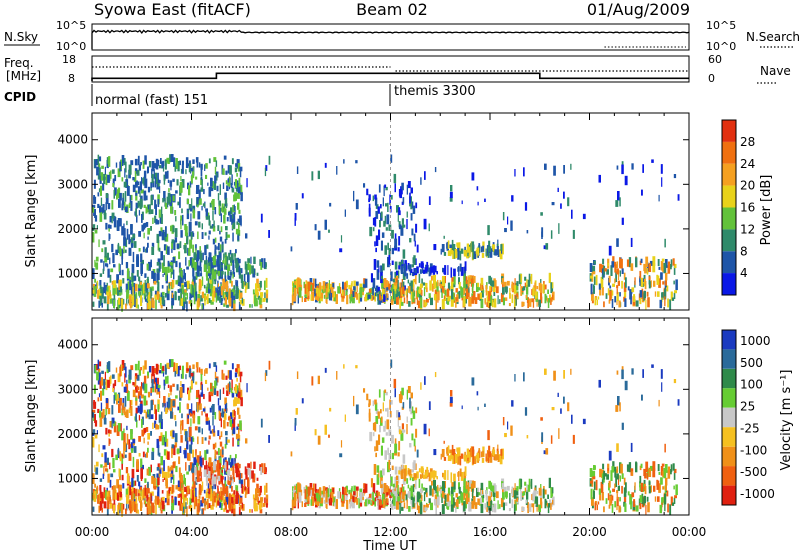  What do you see at coordinates (775, 71) in the screenshot?
I see `nave-label: Nave` at bounding box center [775, 71].